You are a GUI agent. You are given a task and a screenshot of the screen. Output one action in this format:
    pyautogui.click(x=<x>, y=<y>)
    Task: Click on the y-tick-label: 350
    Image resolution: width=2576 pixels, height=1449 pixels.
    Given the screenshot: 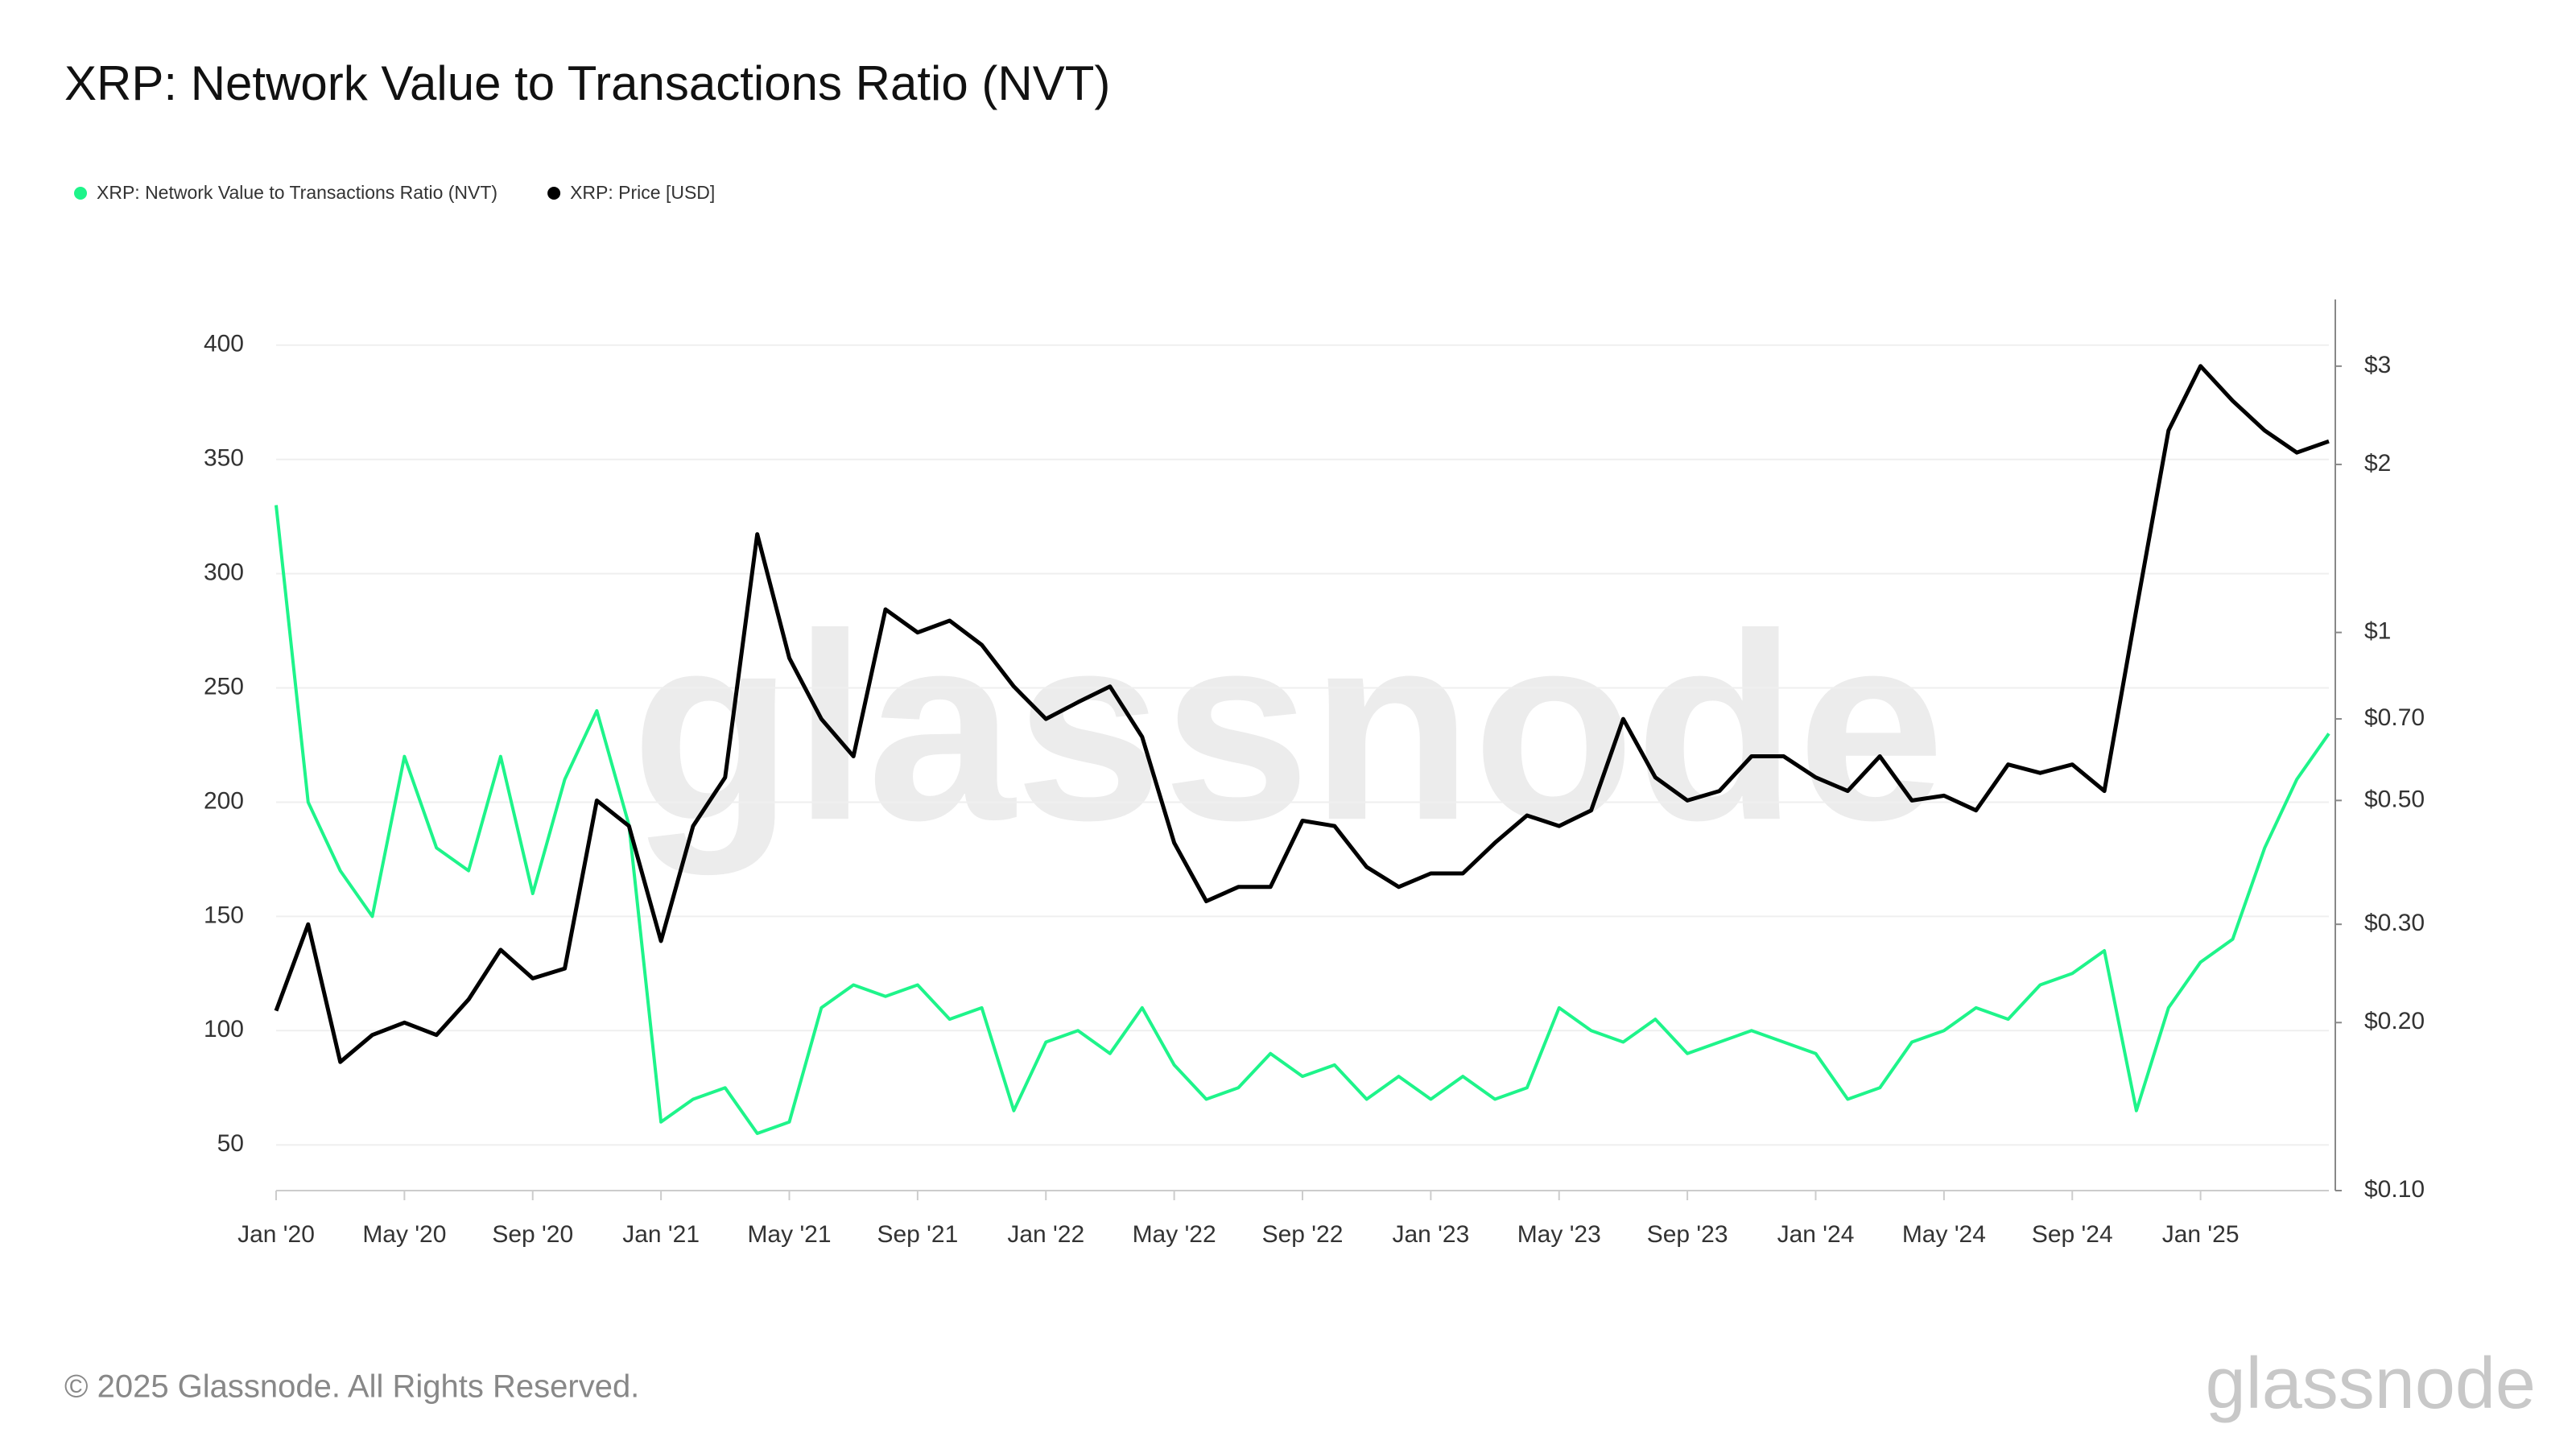 What is the action you would take?
    pyautogui.click(x=224, y=458)
    